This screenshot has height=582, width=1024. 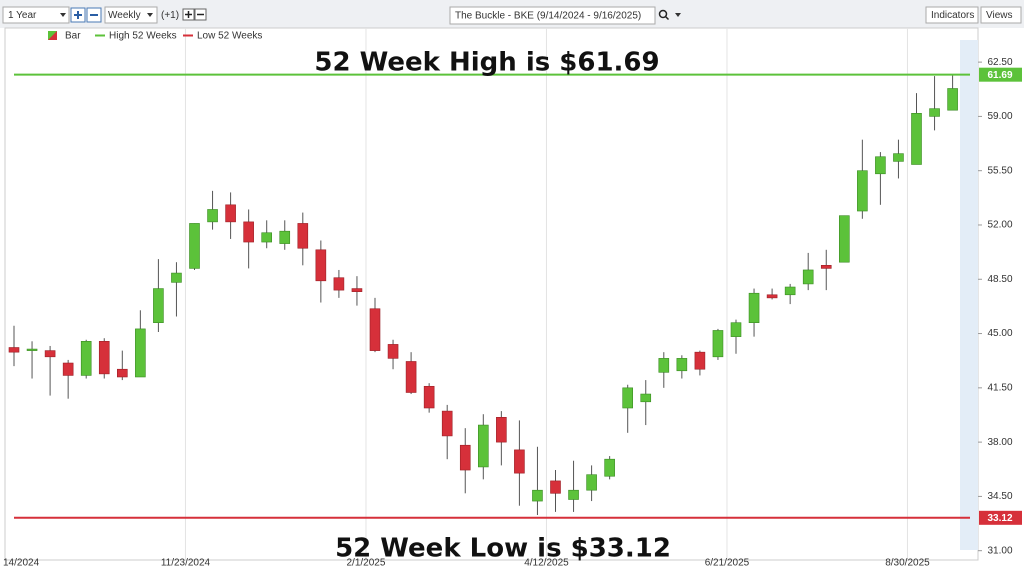 What do you see at coordinates (486, 63) in the screenshot?
I see `annotation: 52 Week High is $61.69` at bounding box center [486, 63].